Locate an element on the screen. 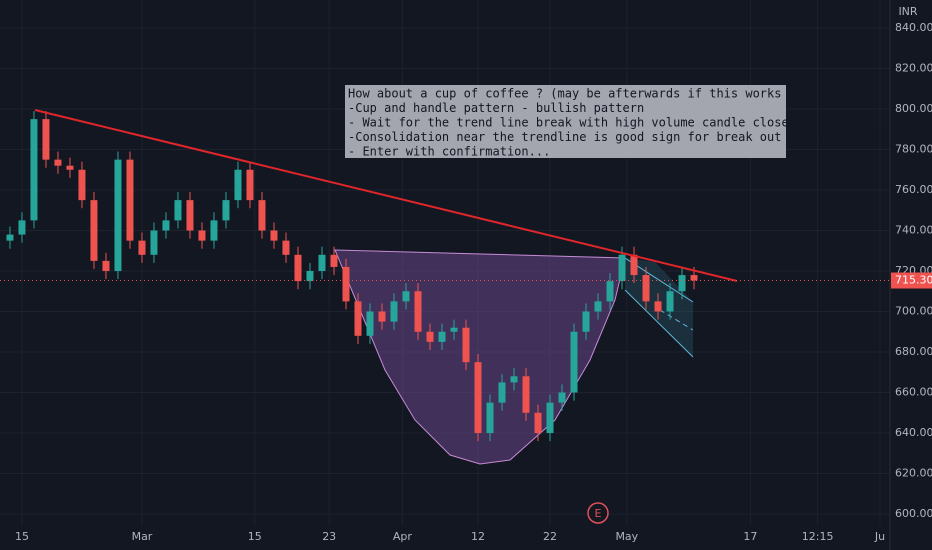  last-price-box is located at coordinates (911, 280).